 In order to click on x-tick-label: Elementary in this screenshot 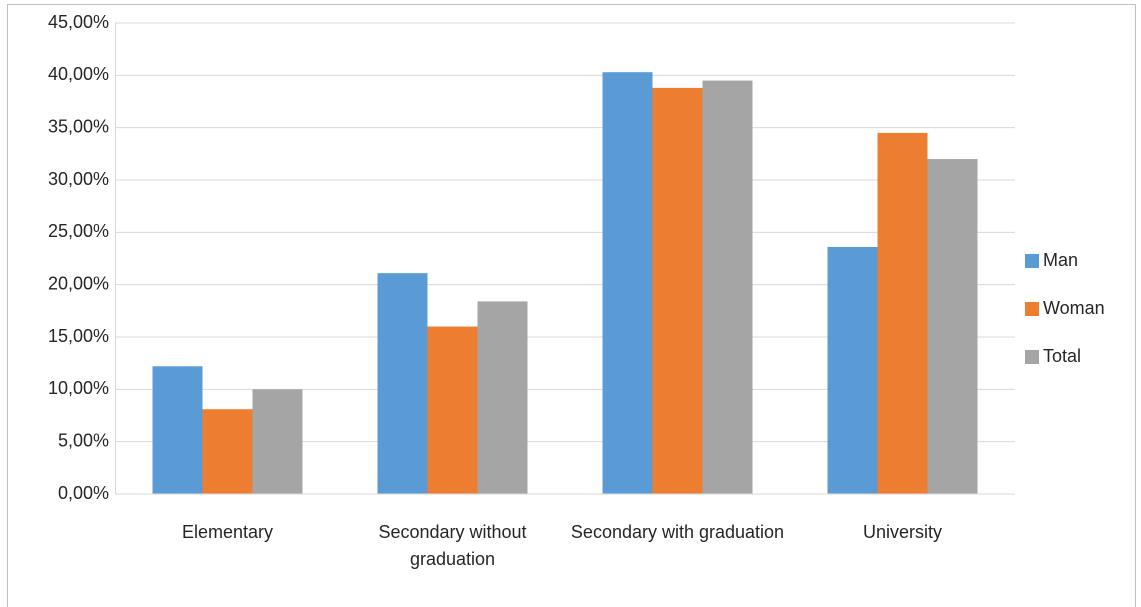, I will do `click(227, 532)`.